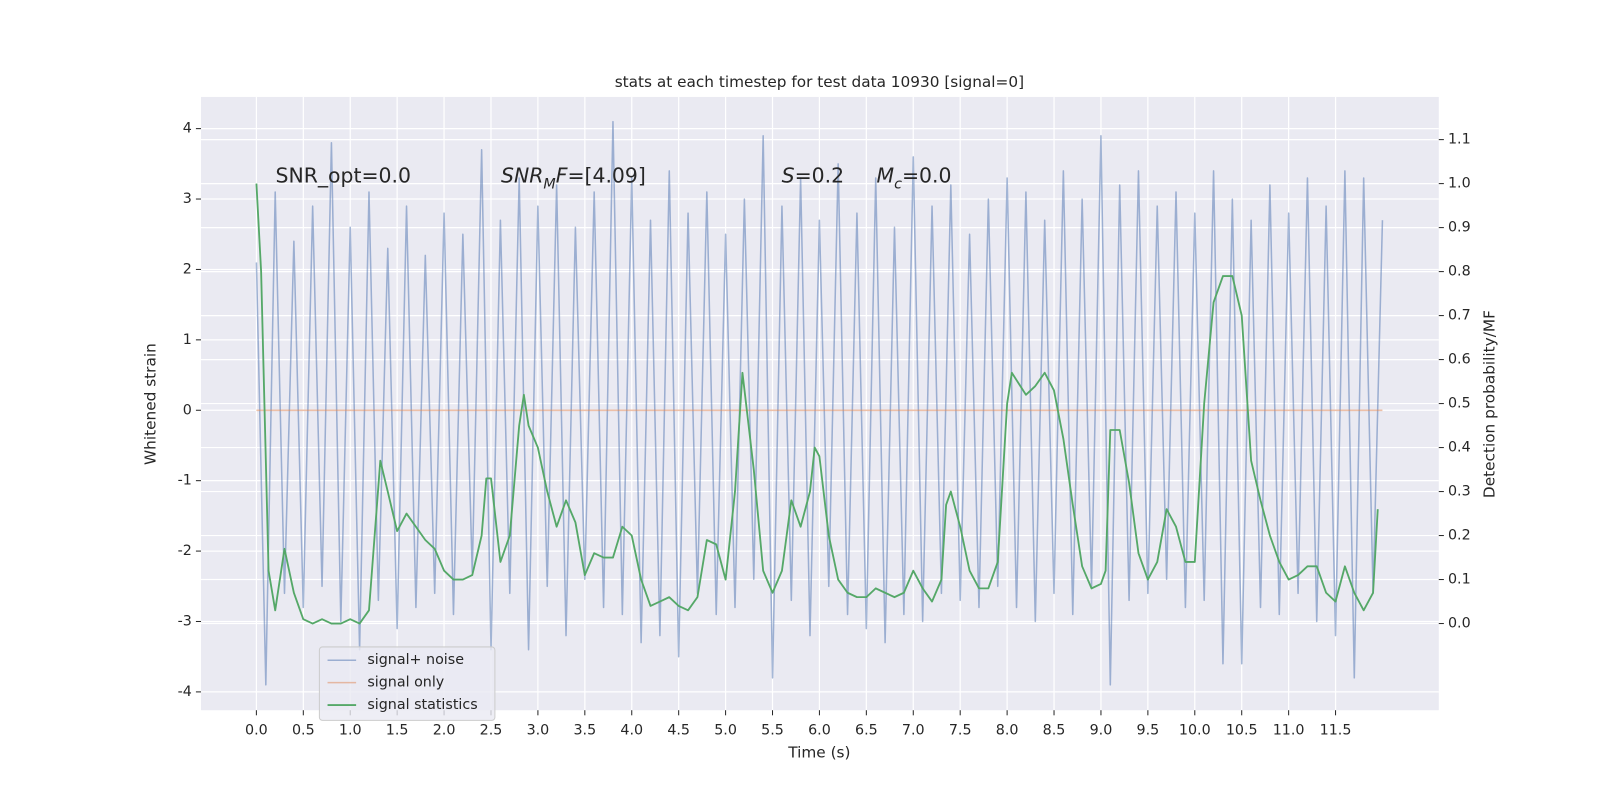 The height and width of the screenshot is (800, 1600). I want to click on x-tick-label: 5.5, so click(772, 731).